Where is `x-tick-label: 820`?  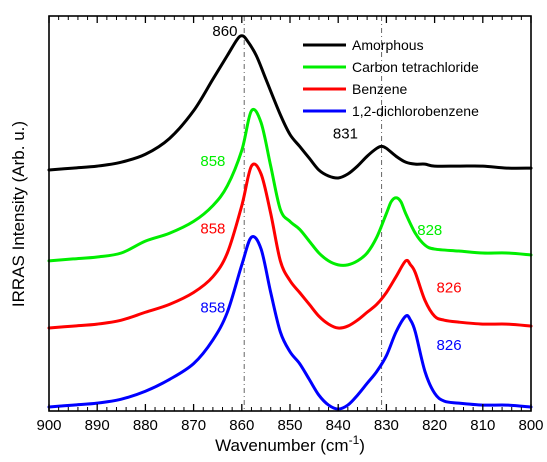 x-tick-label: 820 is located at coordinates (434, 425).